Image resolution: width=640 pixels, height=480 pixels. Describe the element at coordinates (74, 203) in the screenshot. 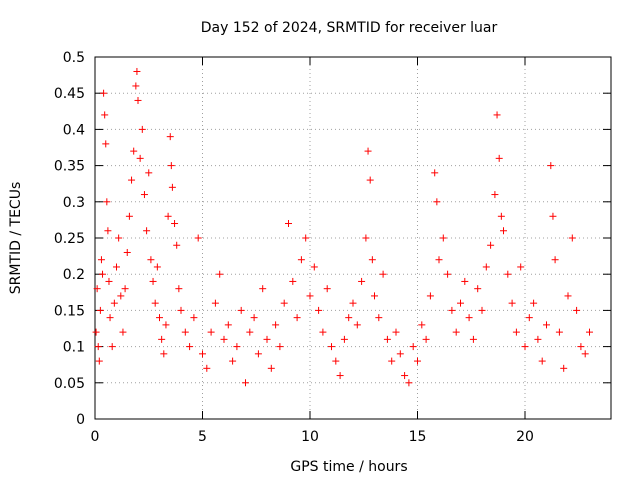

I see `y-tick-label: 0.3` at that location.